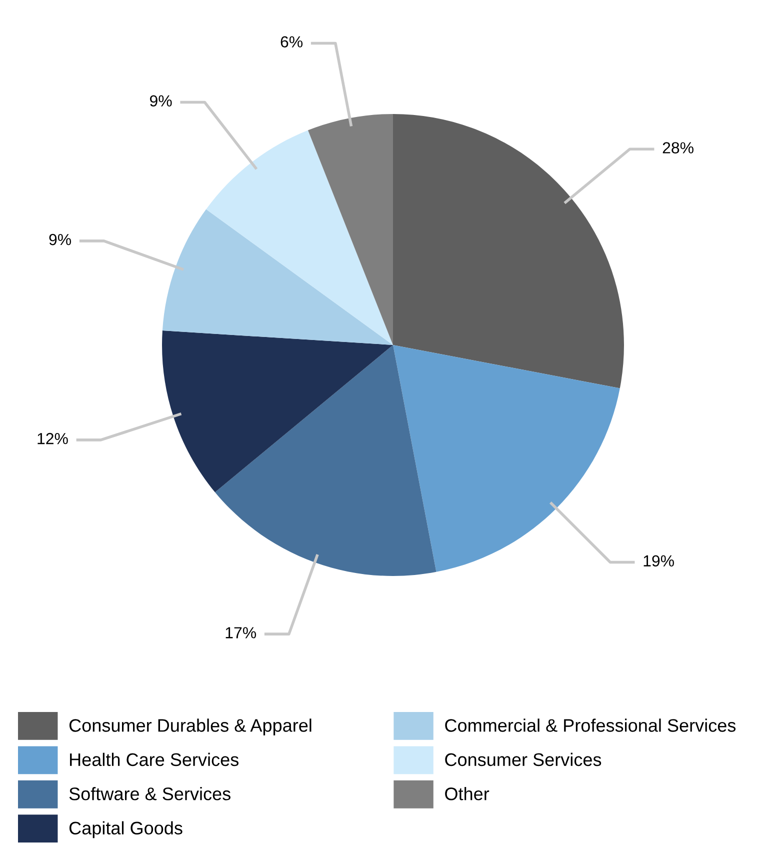 The width and height of the screenshot is (759, 858). What do you see at coordinates (291, 42) in the screenshot?
I see `data-label: 6%` at bounding box center [291, 42].